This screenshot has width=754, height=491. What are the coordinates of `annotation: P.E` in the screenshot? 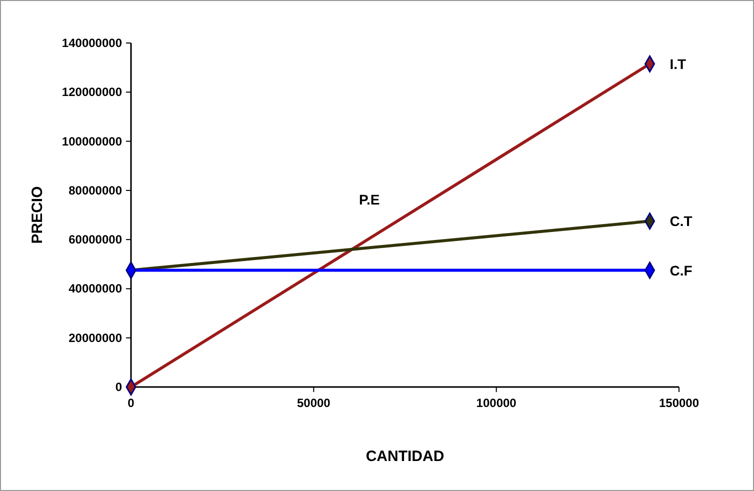 It's located at (369, 200).